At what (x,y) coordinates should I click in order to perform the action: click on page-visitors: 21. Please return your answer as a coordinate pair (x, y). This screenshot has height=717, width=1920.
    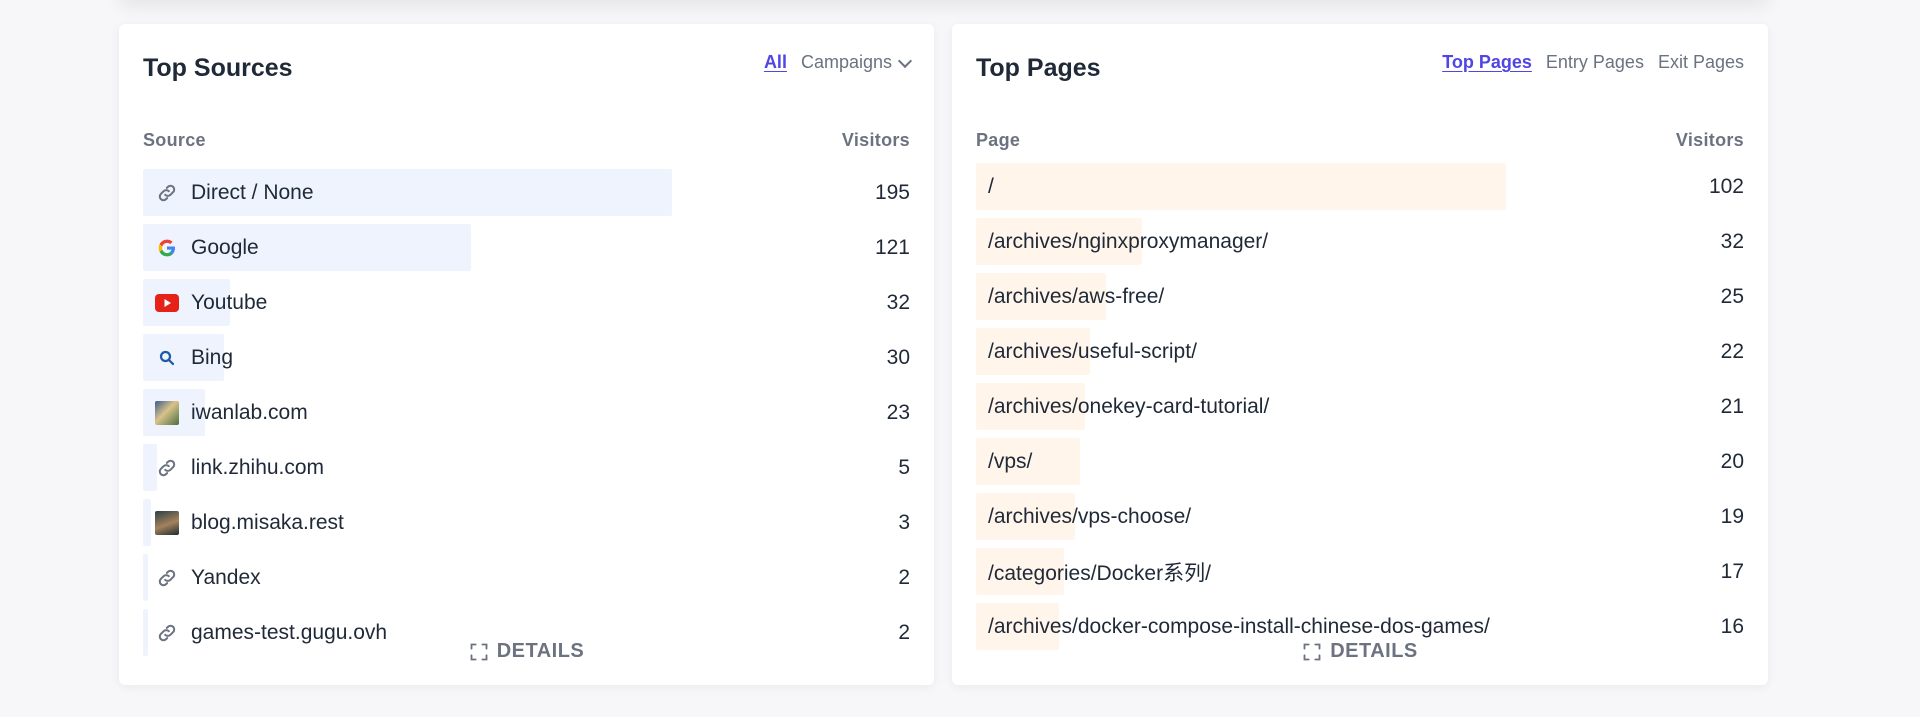
    Looking at the image, I should click on (1732, 406).